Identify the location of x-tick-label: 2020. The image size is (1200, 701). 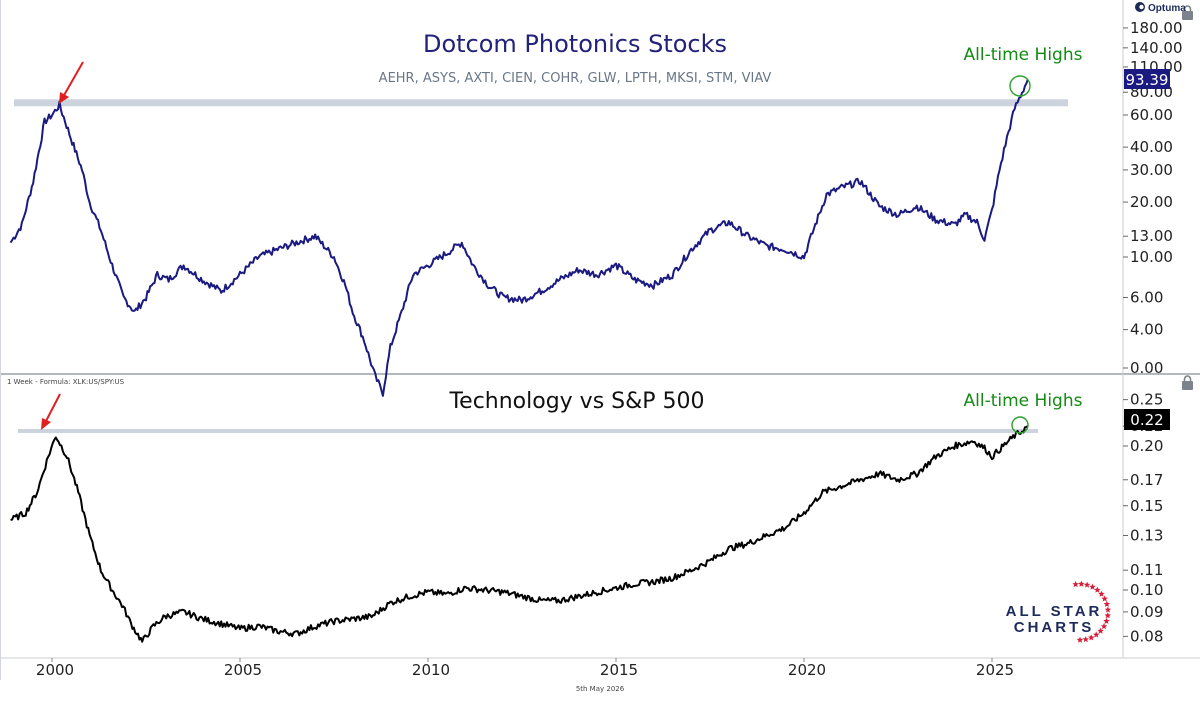
(807, 670).